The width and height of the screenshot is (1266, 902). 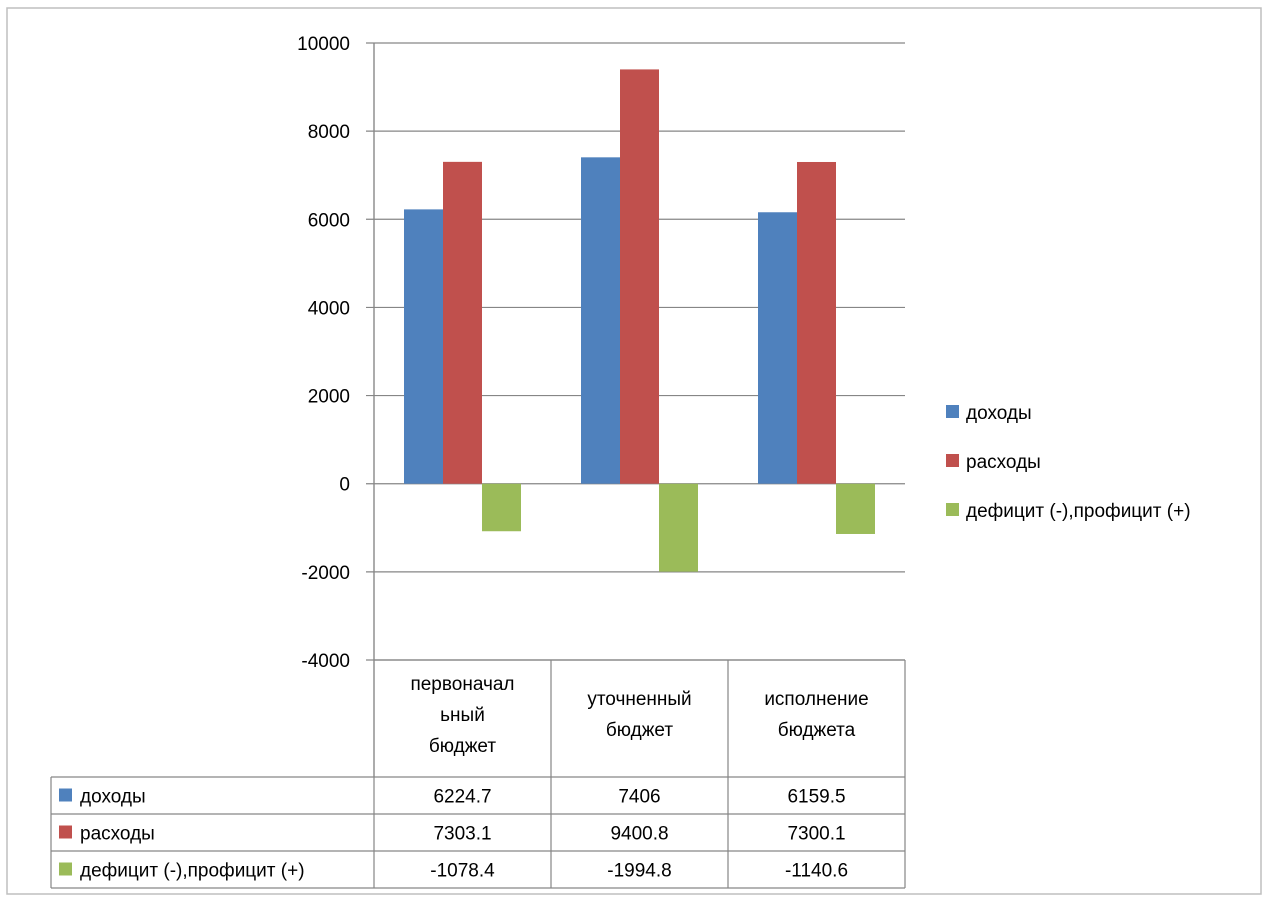 I want to click on table-series-name: доходы, so click(x=113, y=797).